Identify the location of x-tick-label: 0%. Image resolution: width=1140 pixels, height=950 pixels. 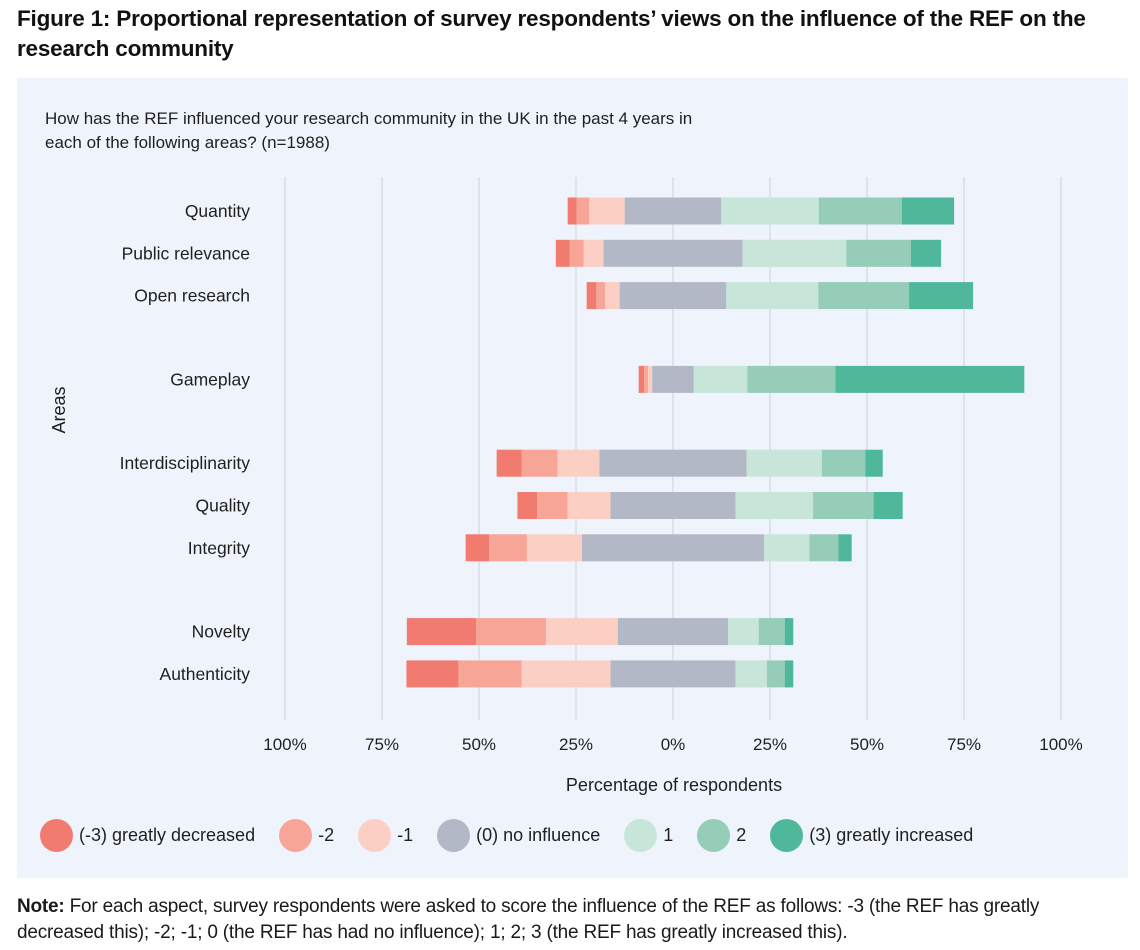
(673, 744).